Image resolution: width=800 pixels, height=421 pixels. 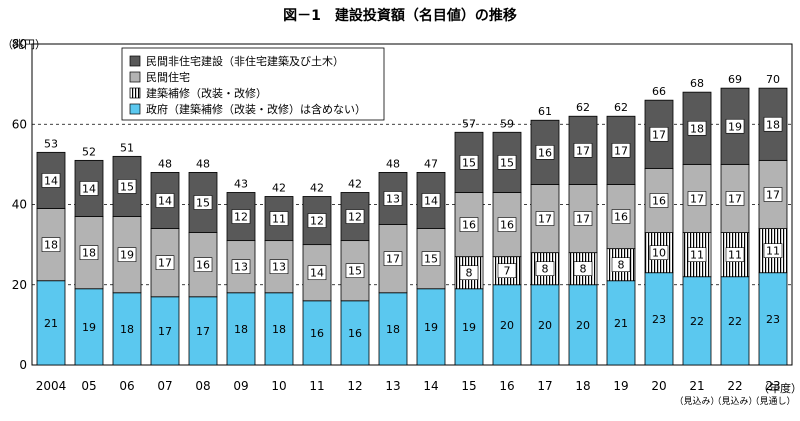 I want to click on y-tick-label: 20, so click(x=19, y=285).